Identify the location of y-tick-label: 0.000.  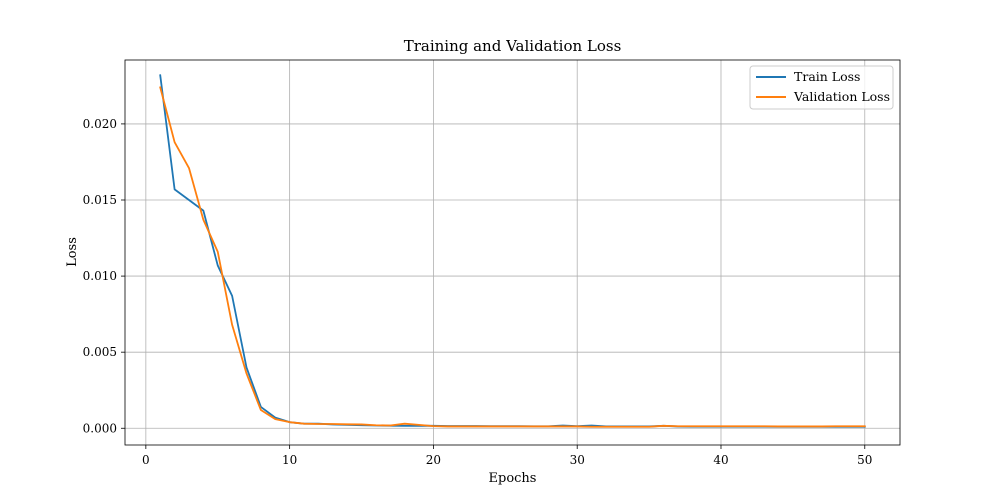
(100, 428).